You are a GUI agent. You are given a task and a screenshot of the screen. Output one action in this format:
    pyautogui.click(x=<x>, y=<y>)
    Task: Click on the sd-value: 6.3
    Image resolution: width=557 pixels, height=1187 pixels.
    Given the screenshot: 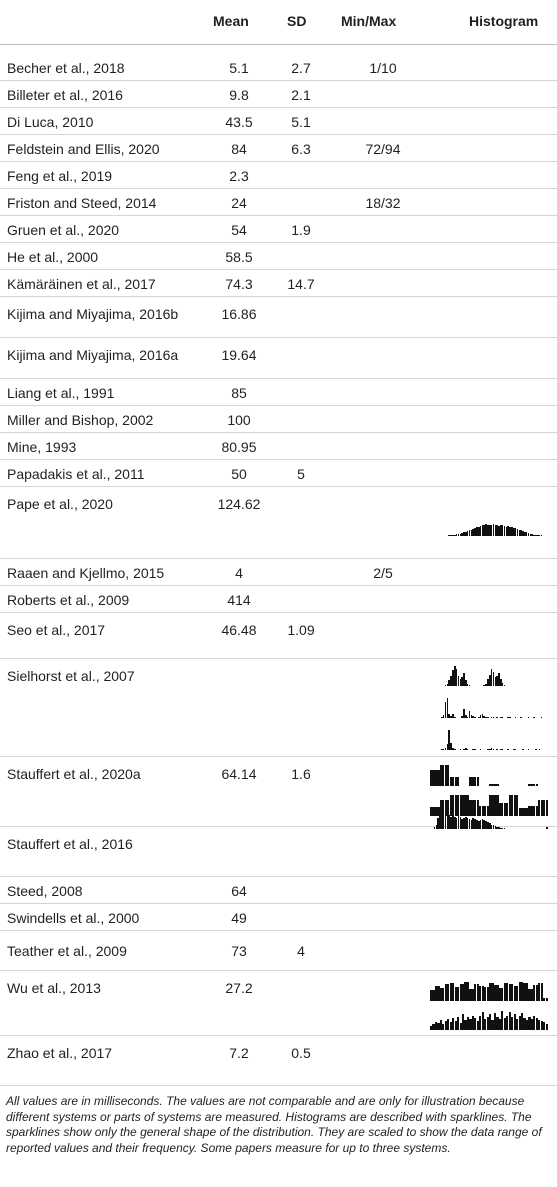 What is the action you would take?
    pyautogui.click(x=301, y=149)
    